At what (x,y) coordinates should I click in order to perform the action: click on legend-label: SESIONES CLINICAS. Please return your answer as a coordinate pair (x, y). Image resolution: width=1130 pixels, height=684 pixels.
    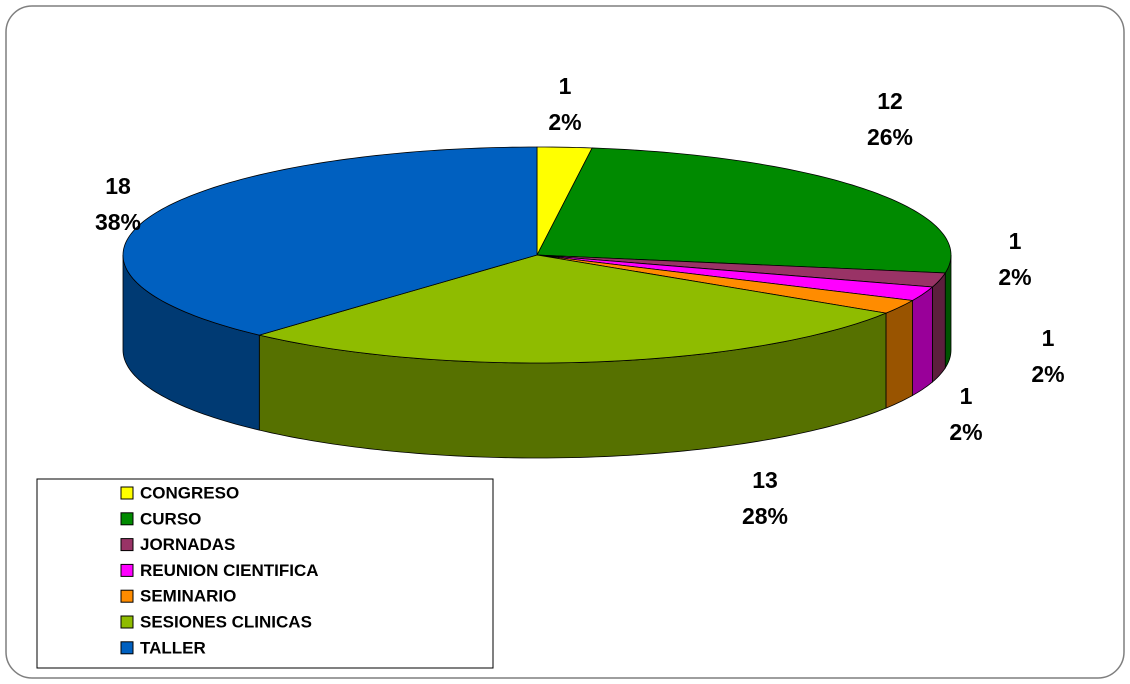
    Looking at the image, I should click on (226, 621).